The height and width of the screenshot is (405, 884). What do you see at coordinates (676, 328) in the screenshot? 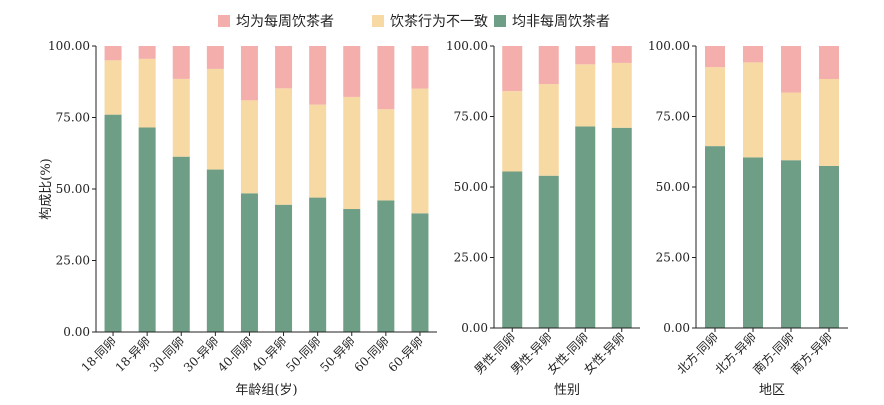
I see `y-tick-label: 0.00` at bounding box center [676, 328].